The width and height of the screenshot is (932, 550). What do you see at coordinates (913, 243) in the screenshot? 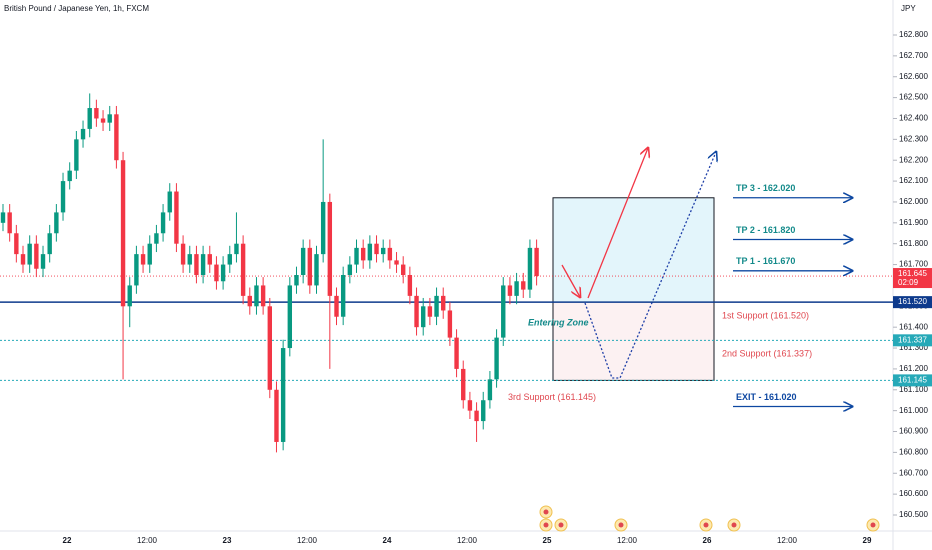
I see `y-tick-label: 161.800` at bounding box center [913, 243].